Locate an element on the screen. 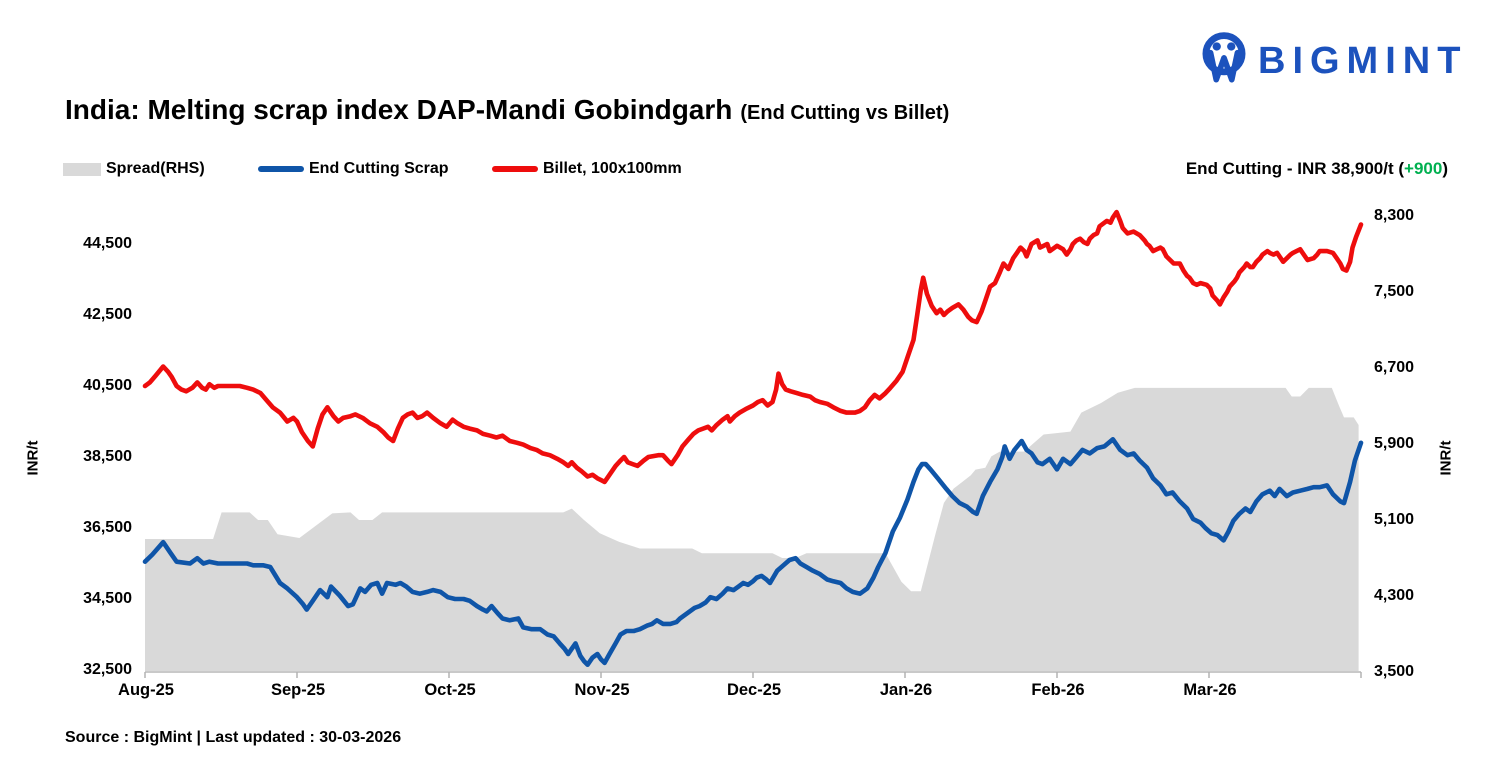 This screenshot has width=1490, height=777. right-axis-title: INR/t is located at coordinates (1446, 458).